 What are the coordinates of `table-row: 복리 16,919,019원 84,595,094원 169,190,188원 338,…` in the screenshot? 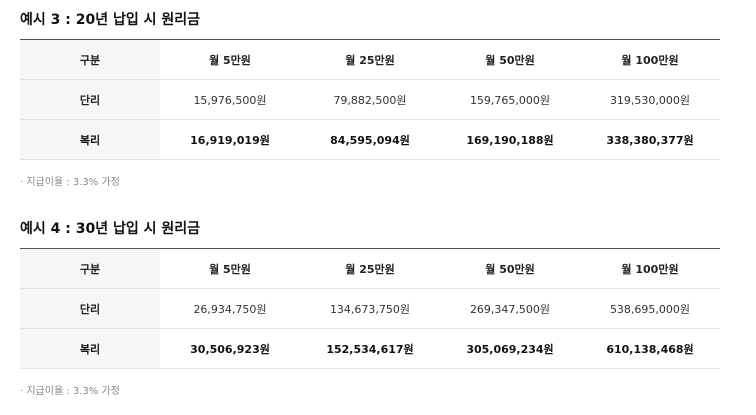 It's located at (370, 139).